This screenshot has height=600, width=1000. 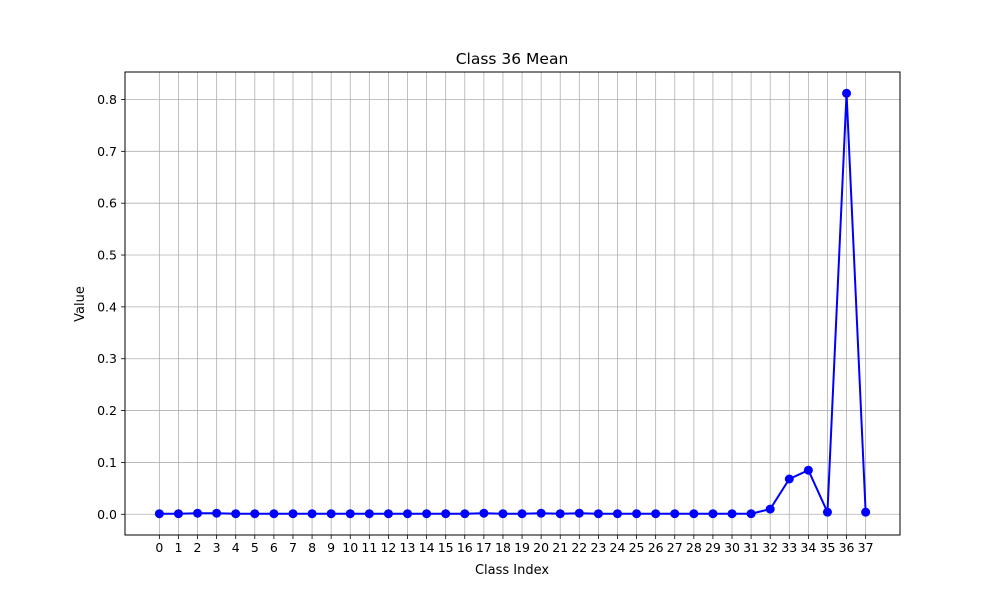 I want to click on x-tick-label: 36, so click(x=847, y=547).